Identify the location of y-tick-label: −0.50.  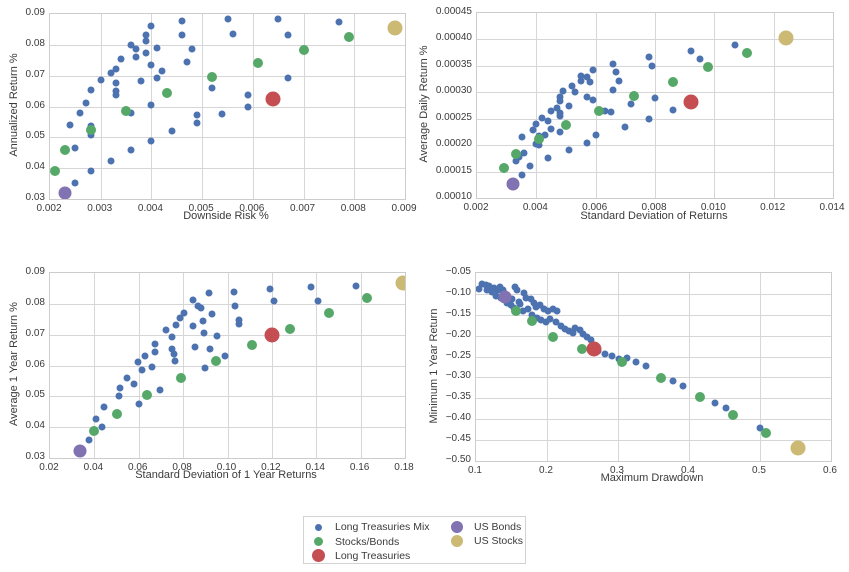
(458, 459).